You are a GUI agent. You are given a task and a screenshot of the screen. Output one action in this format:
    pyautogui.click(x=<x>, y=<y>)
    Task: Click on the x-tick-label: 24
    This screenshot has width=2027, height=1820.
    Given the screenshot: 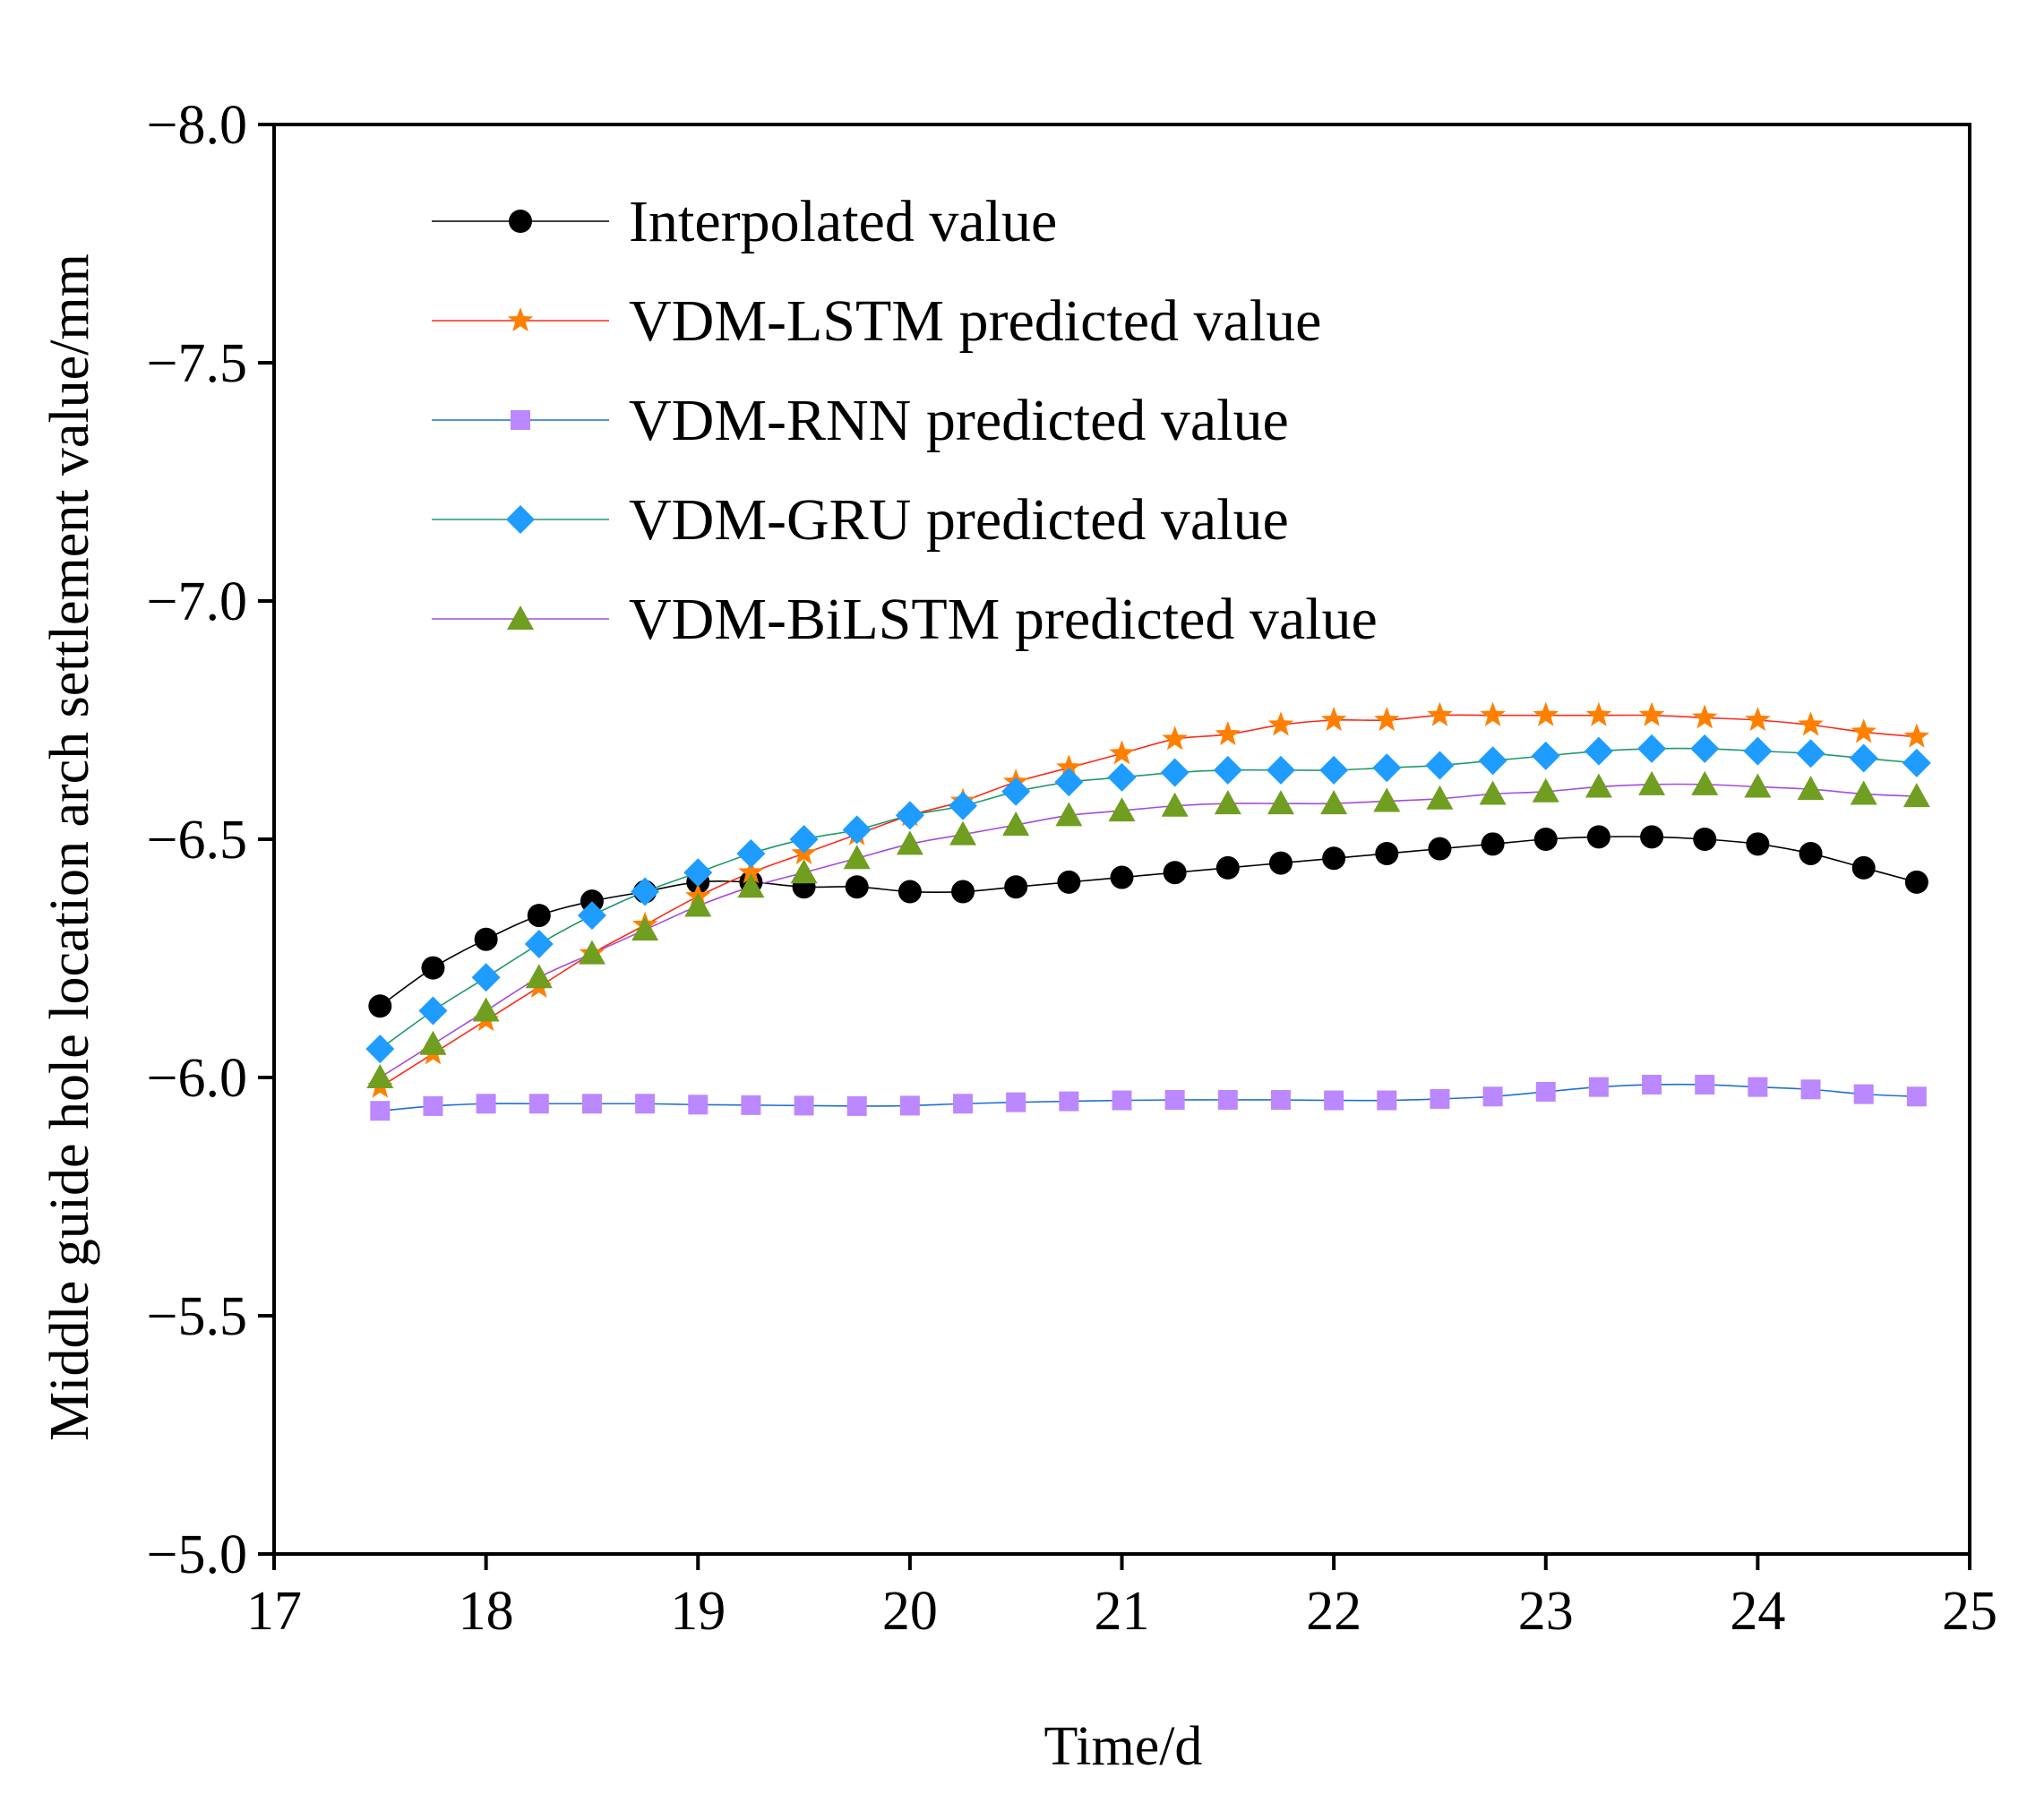 What is the action you would take?
    pyautogui.click(x=1757, y=1611)
    